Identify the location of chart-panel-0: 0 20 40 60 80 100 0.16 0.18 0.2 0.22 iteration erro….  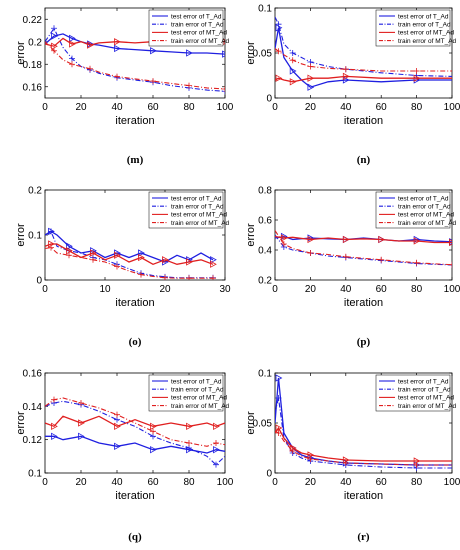
(124, 86).